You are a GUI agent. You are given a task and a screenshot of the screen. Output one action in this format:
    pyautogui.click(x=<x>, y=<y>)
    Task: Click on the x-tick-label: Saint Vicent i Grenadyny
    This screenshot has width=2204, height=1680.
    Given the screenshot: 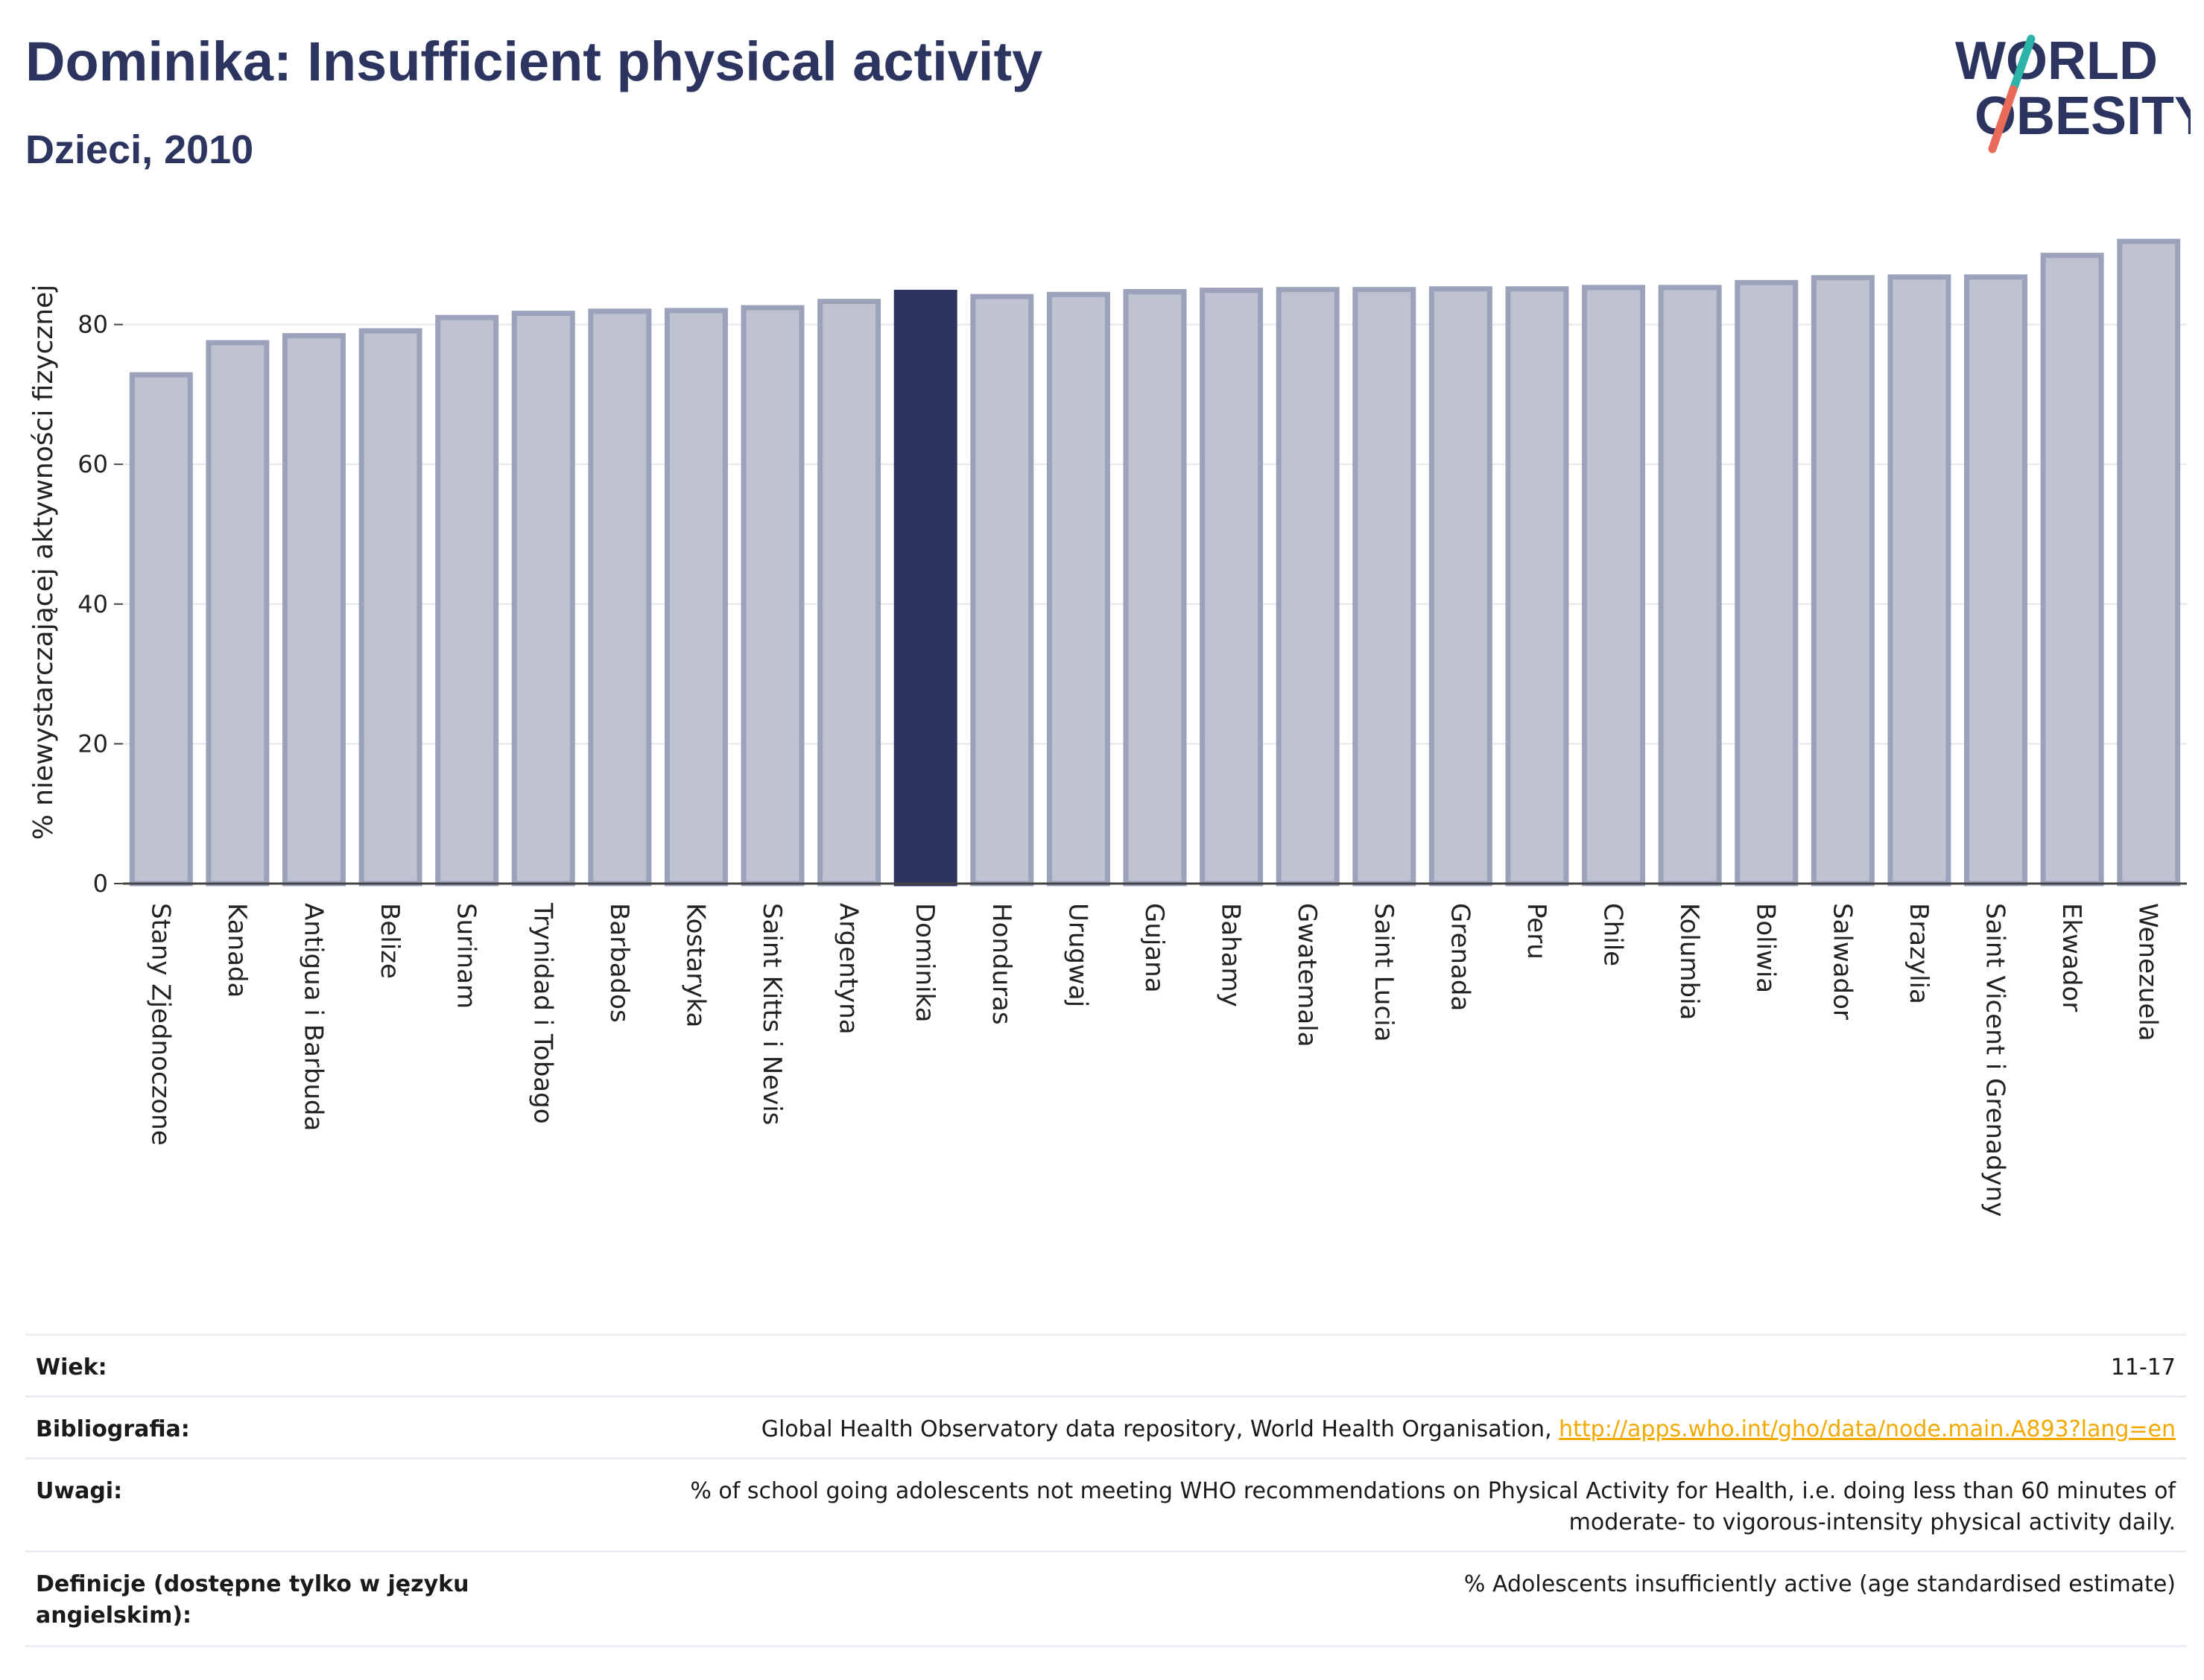 What is the action you would take?
    pyautogui.click(x=1995, y=1060)
    